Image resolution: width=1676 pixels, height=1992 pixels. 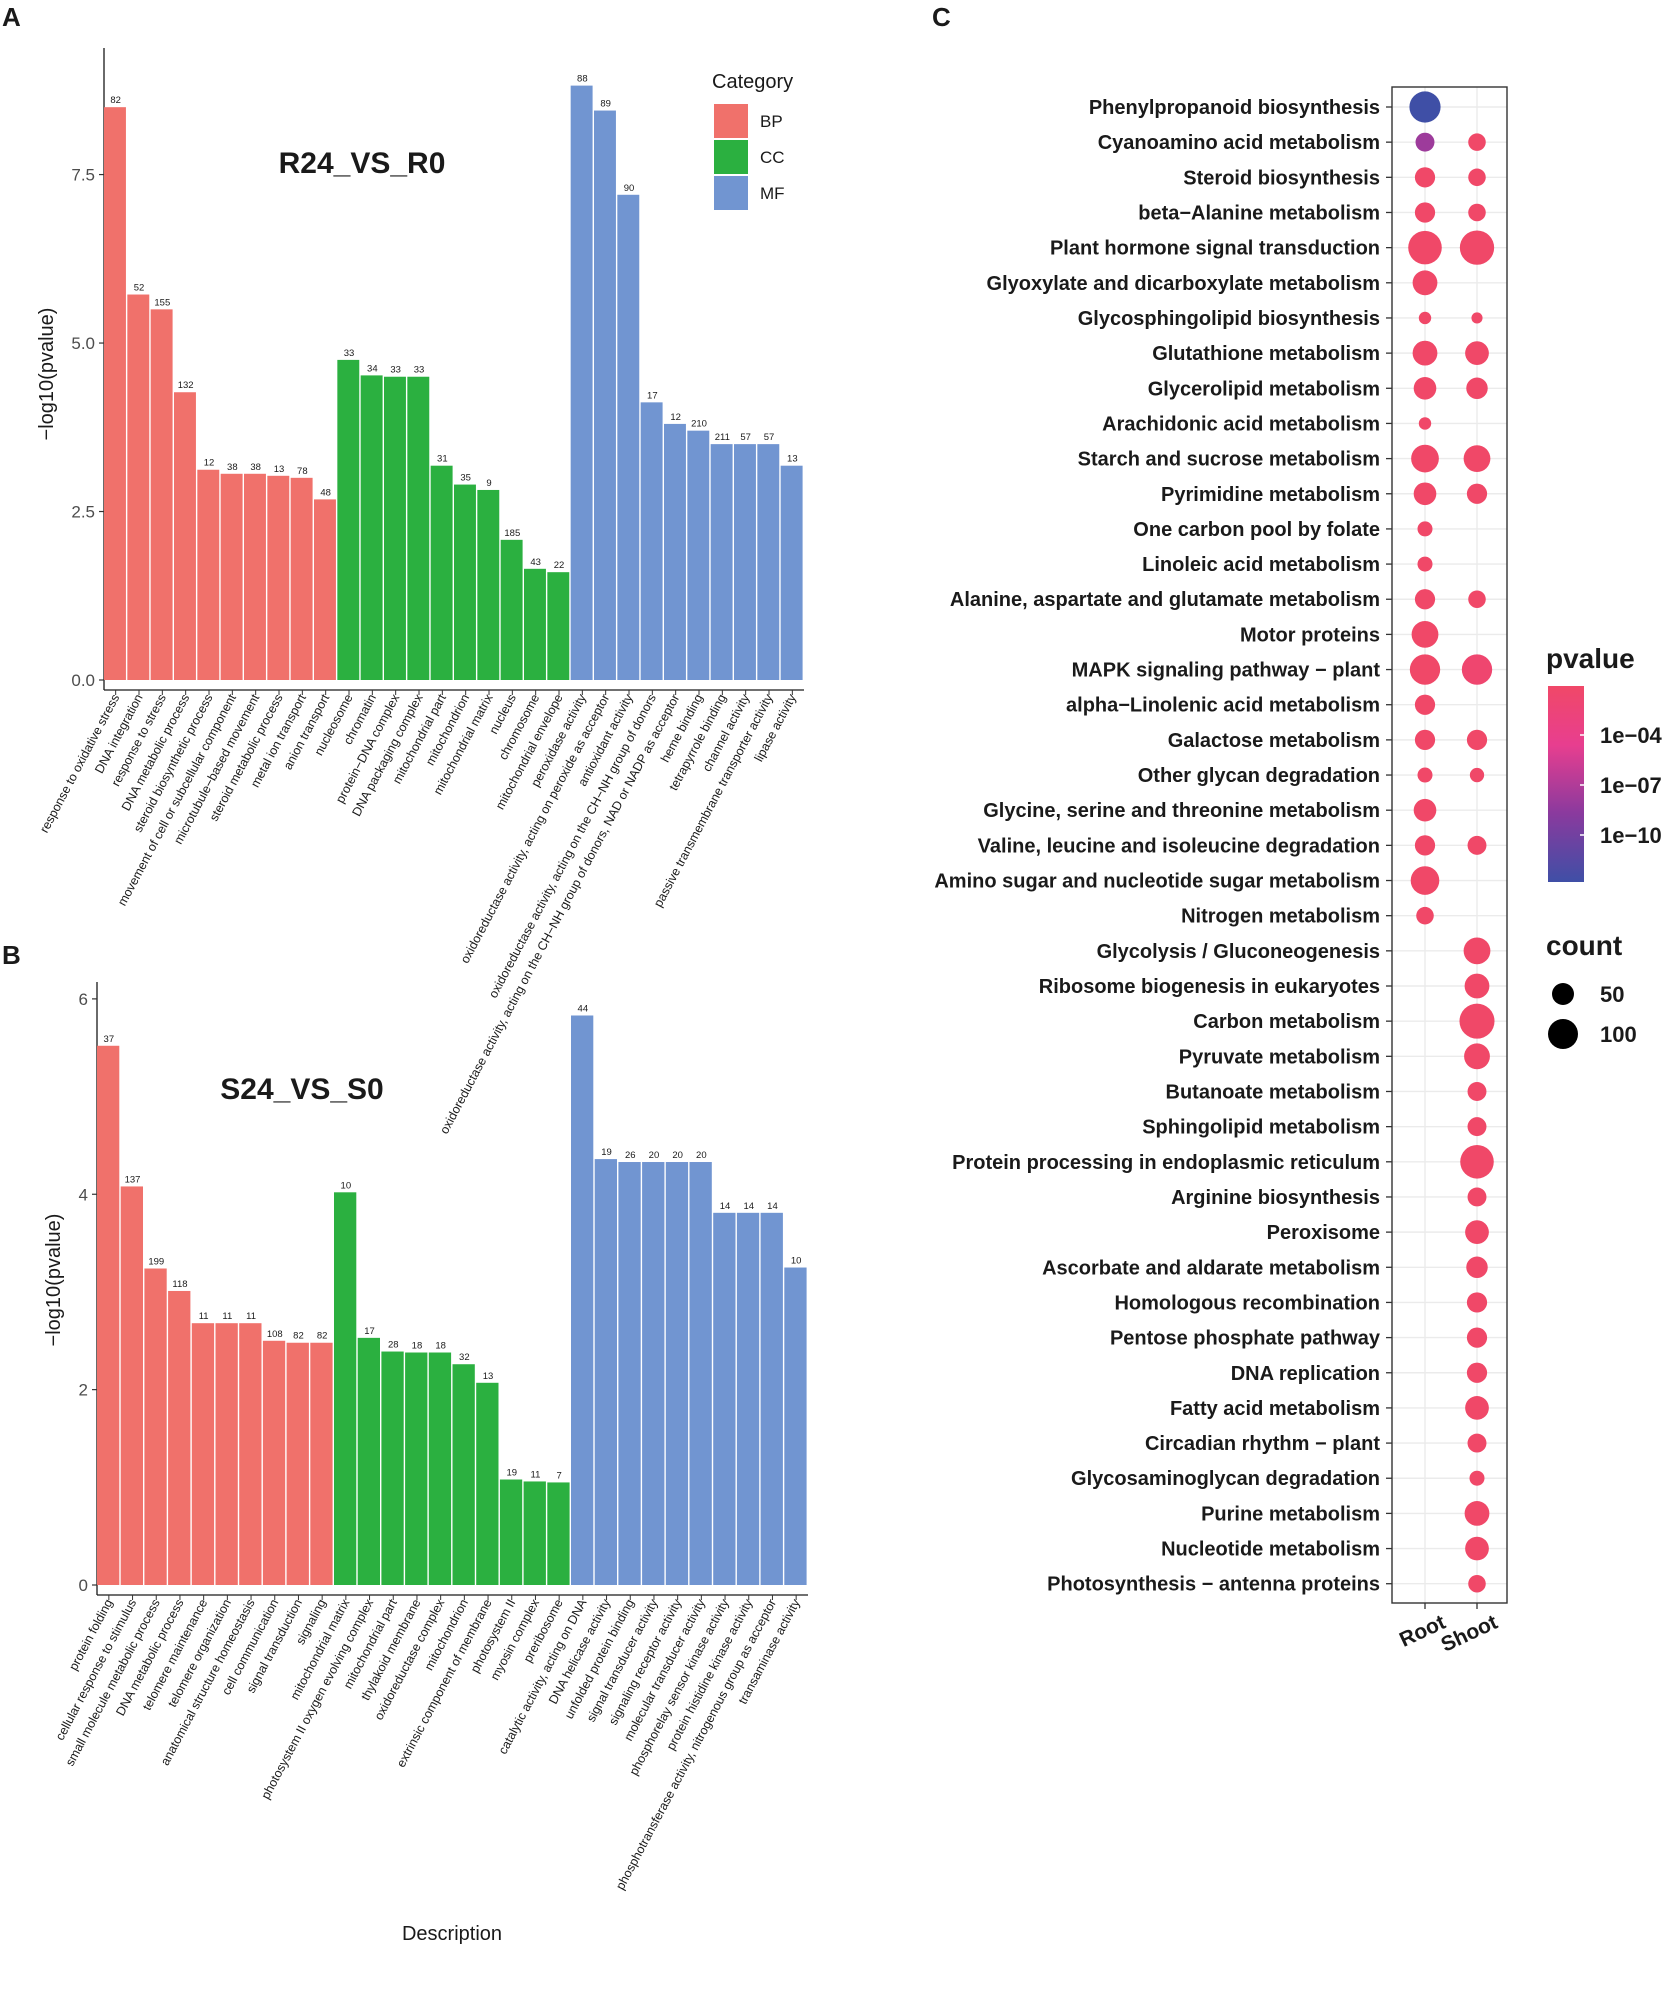 What do you see at coordinates (302, 471) in the screenshot?
I see `chart-a-count-label: 78` at bounding box center [302, 471].